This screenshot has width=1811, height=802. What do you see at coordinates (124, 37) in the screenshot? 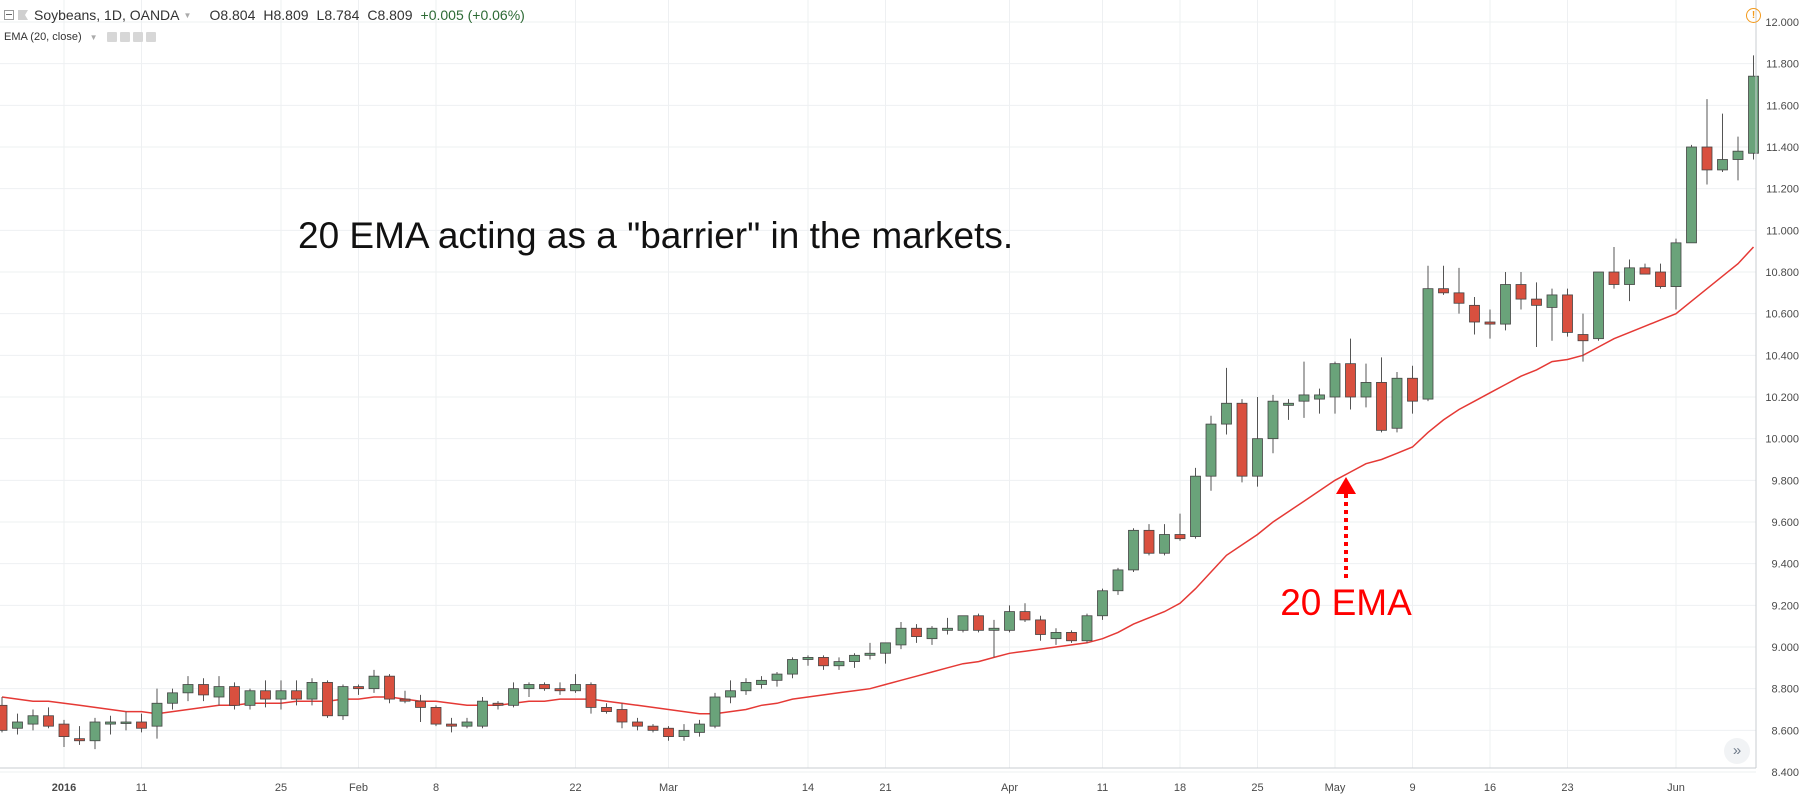
I see `study-settings-icon` at bounding box center [124, 37].